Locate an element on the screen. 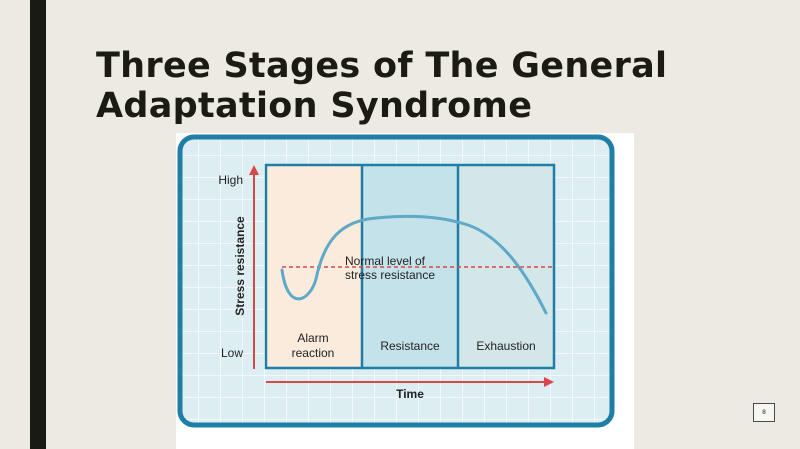 This screenshot has height=449, width=800. title-line-2: Adaptation Syndrome is located at coordinates (314, 106).